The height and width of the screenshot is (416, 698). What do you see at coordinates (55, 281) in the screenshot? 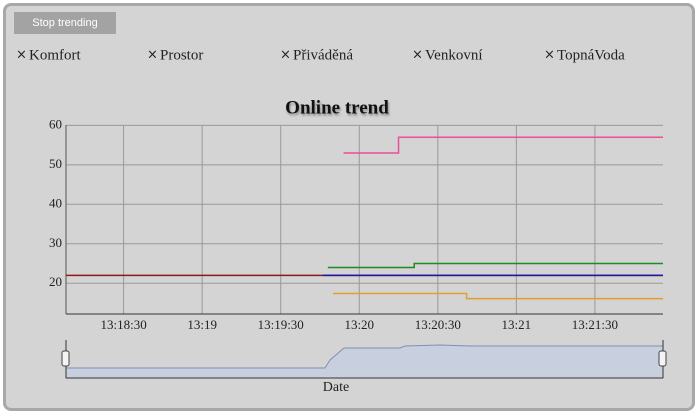
I see `y-tick-label: 20` at bounding box center [55, 281].